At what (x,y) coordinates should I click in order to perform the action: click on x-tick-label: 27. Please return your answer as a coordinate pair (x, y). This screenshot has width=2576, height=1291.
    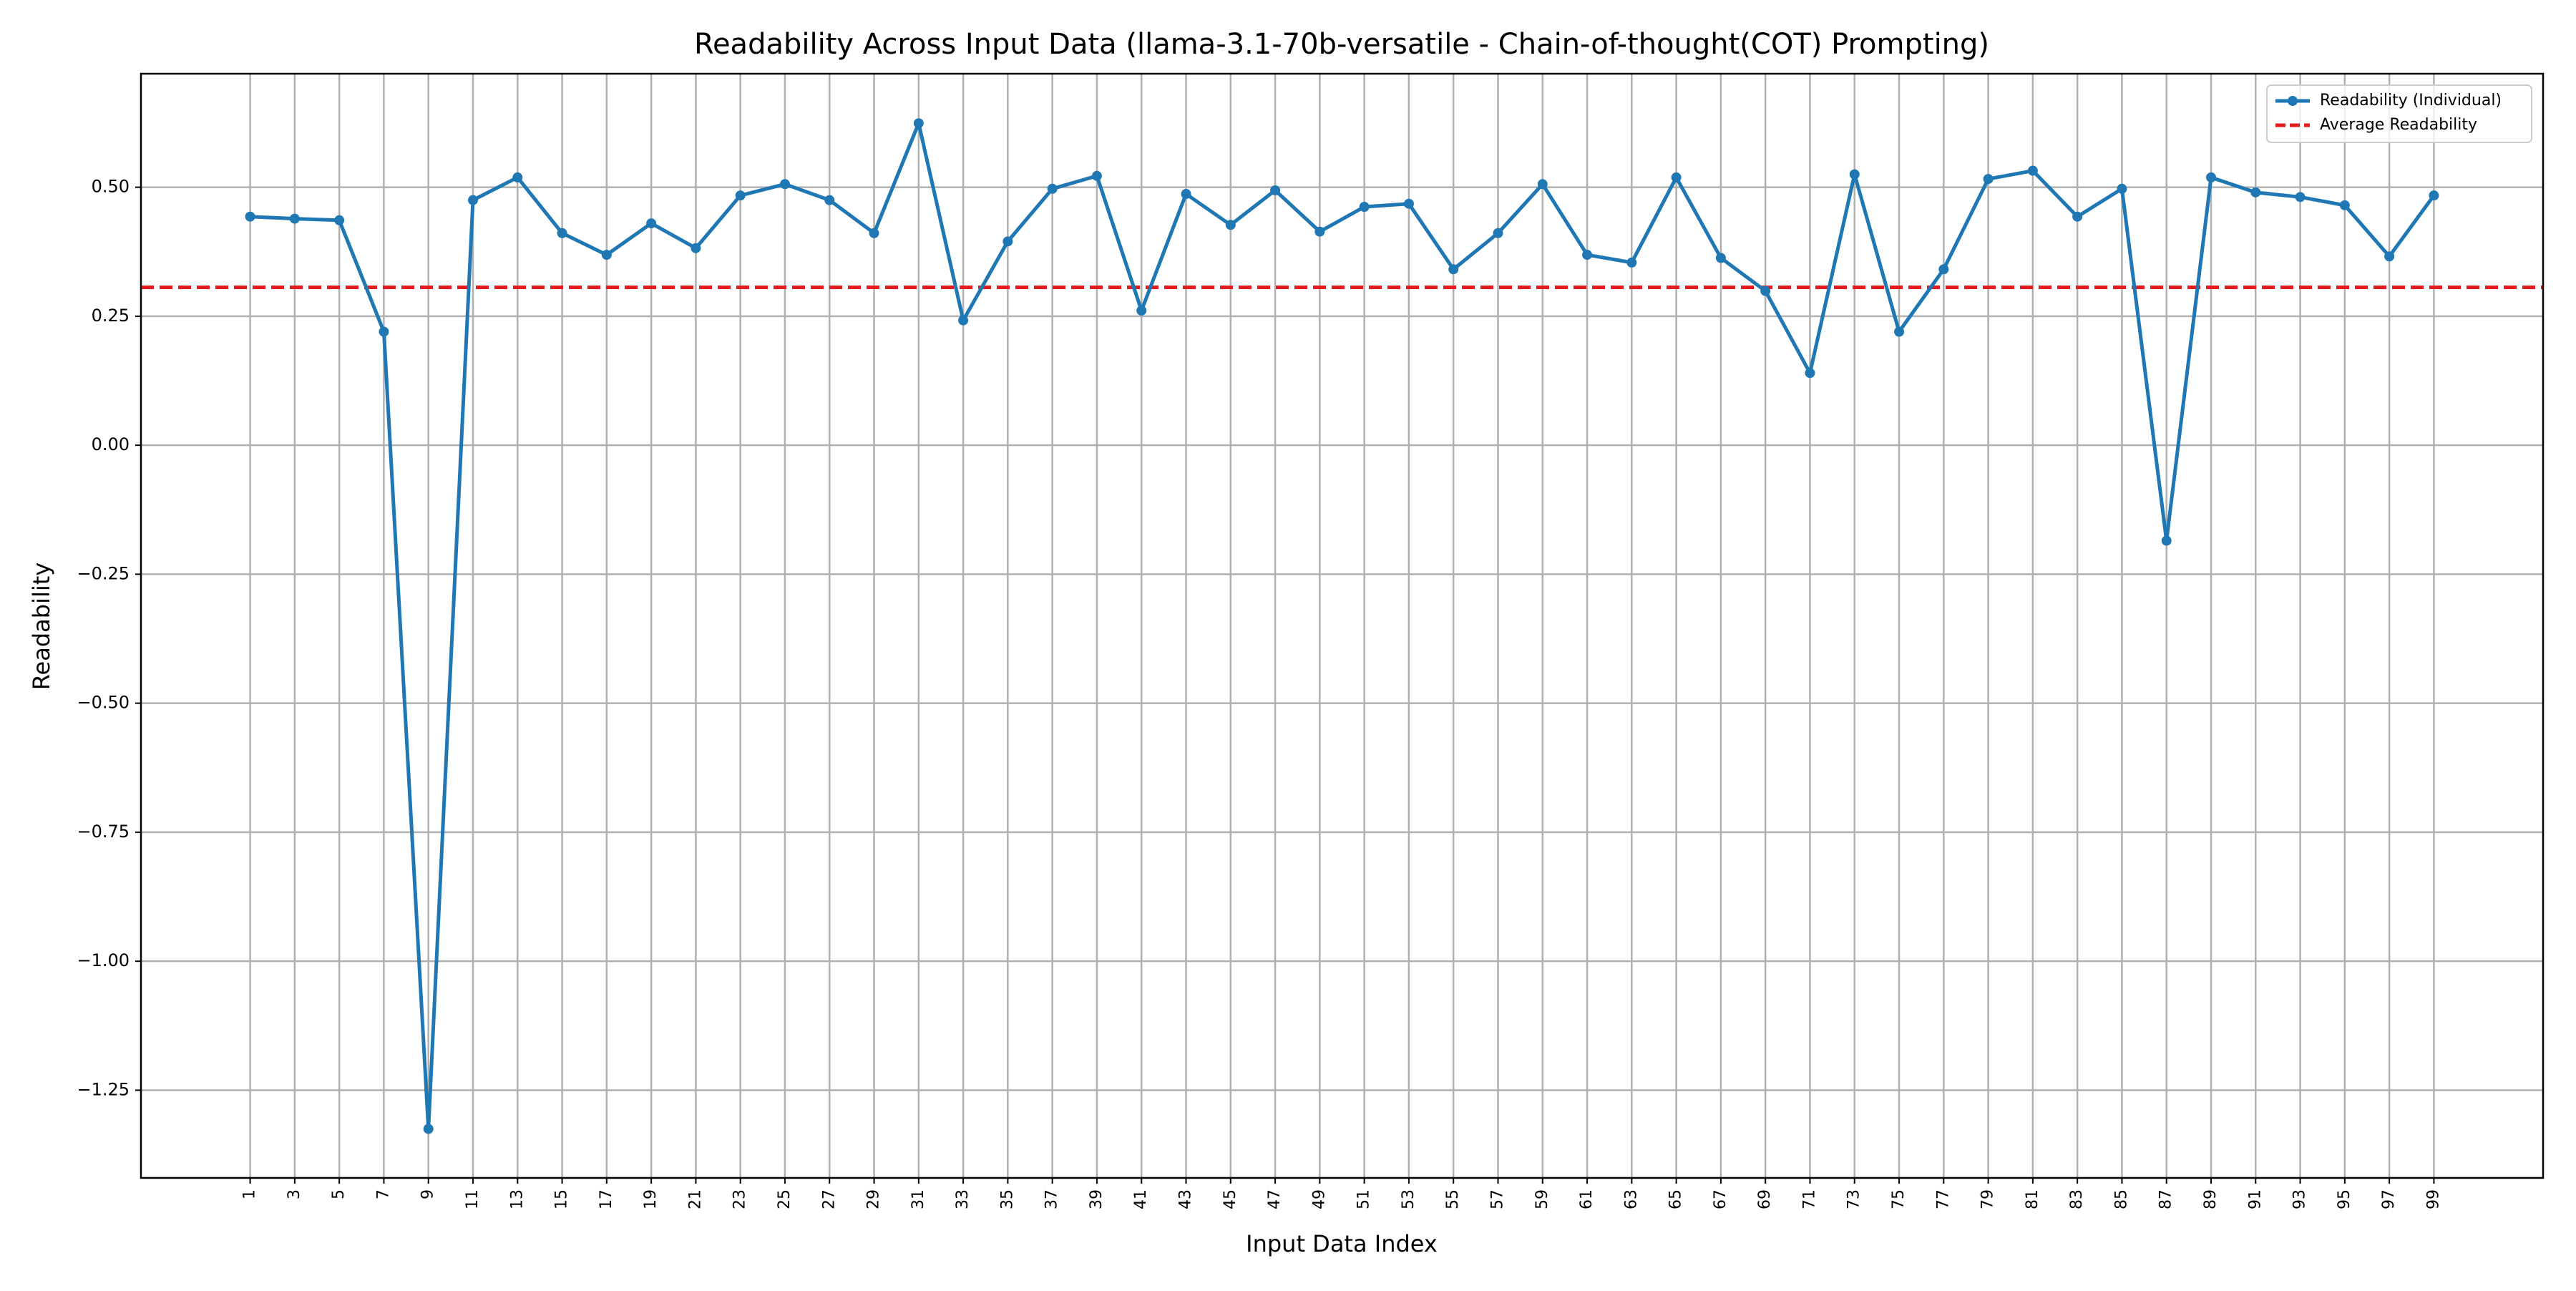
    Looking at the image, I should click on (829, 1199).